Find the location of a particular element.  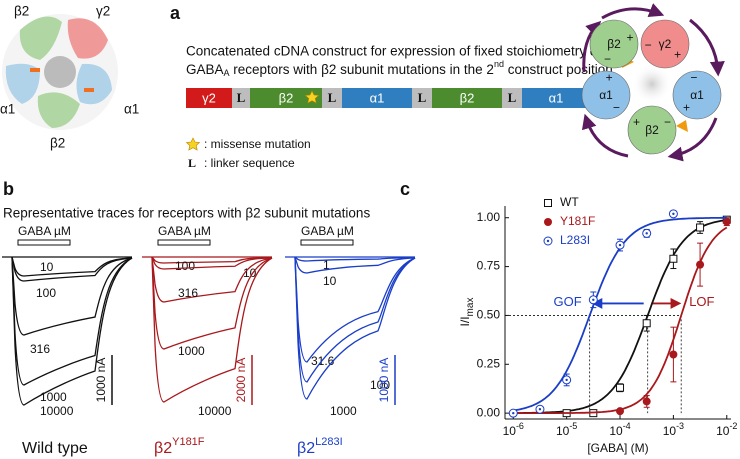

x-tick-label: 10⁻⁴ is located at coordinates (619, 429).